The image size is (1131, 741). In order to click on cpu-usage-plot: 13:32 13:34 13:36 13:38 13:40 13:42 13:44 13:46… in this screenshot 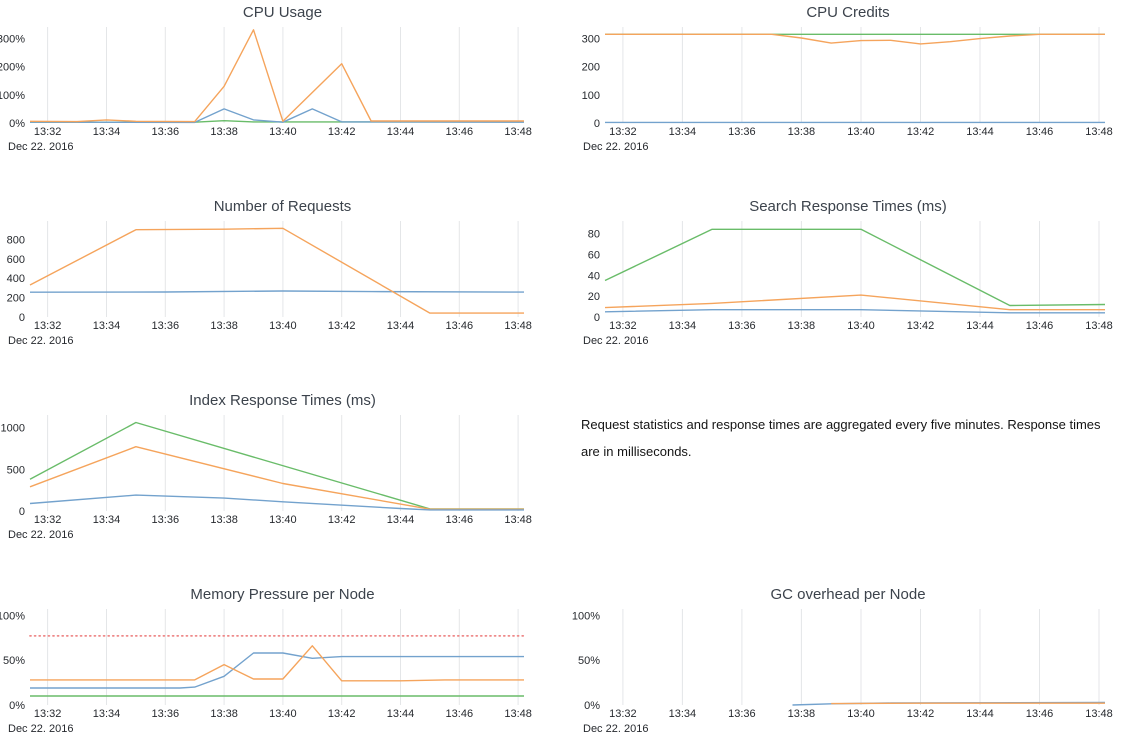, I will do `click(266, 90)`.